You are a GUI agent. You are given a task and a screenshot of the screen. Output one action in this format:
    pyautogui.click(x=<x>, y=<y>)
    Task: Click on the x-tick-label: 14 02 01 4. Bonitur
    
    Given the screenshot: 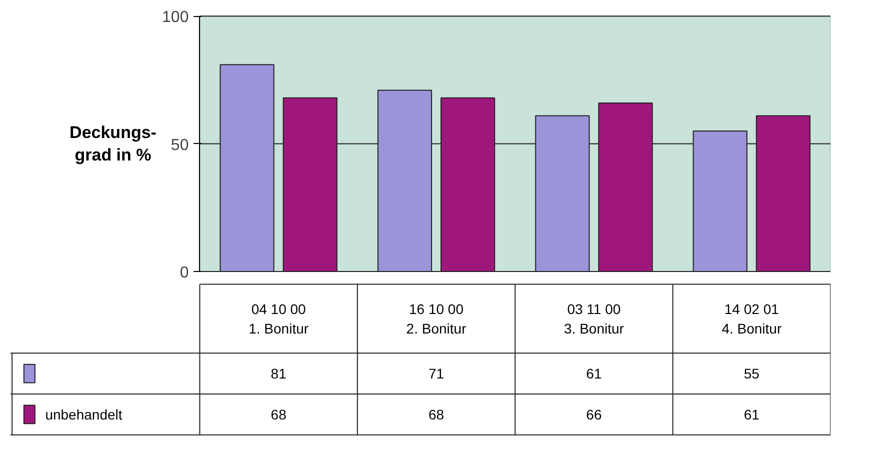 What is the action you would take?
    pyautogui.click(x=752, y=318)
    